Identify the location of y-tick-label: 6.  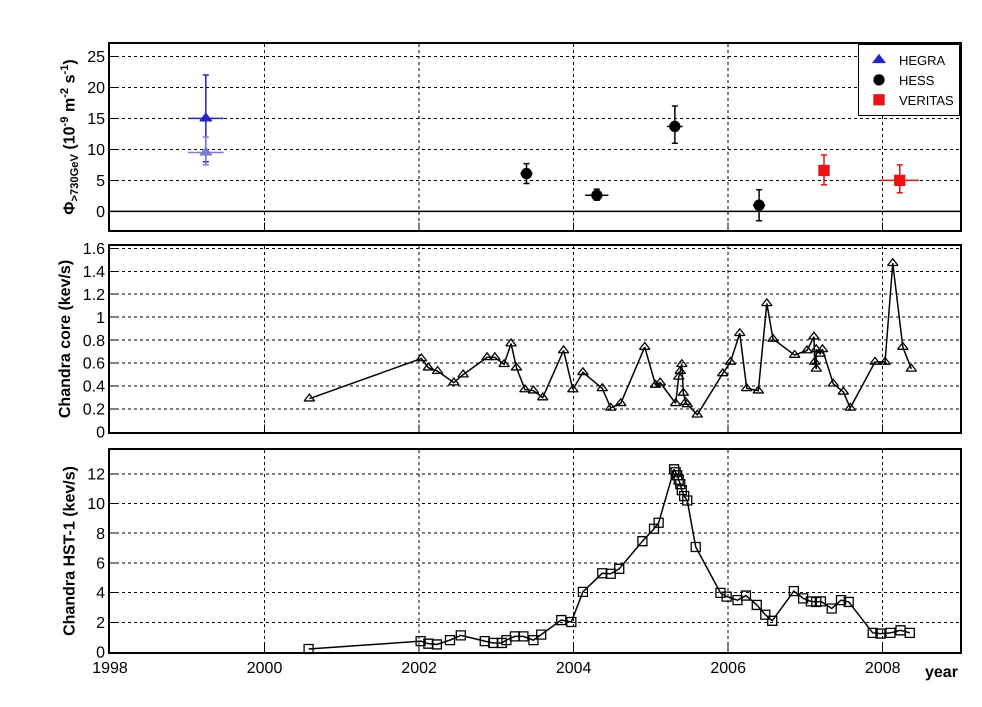
(101, 563).